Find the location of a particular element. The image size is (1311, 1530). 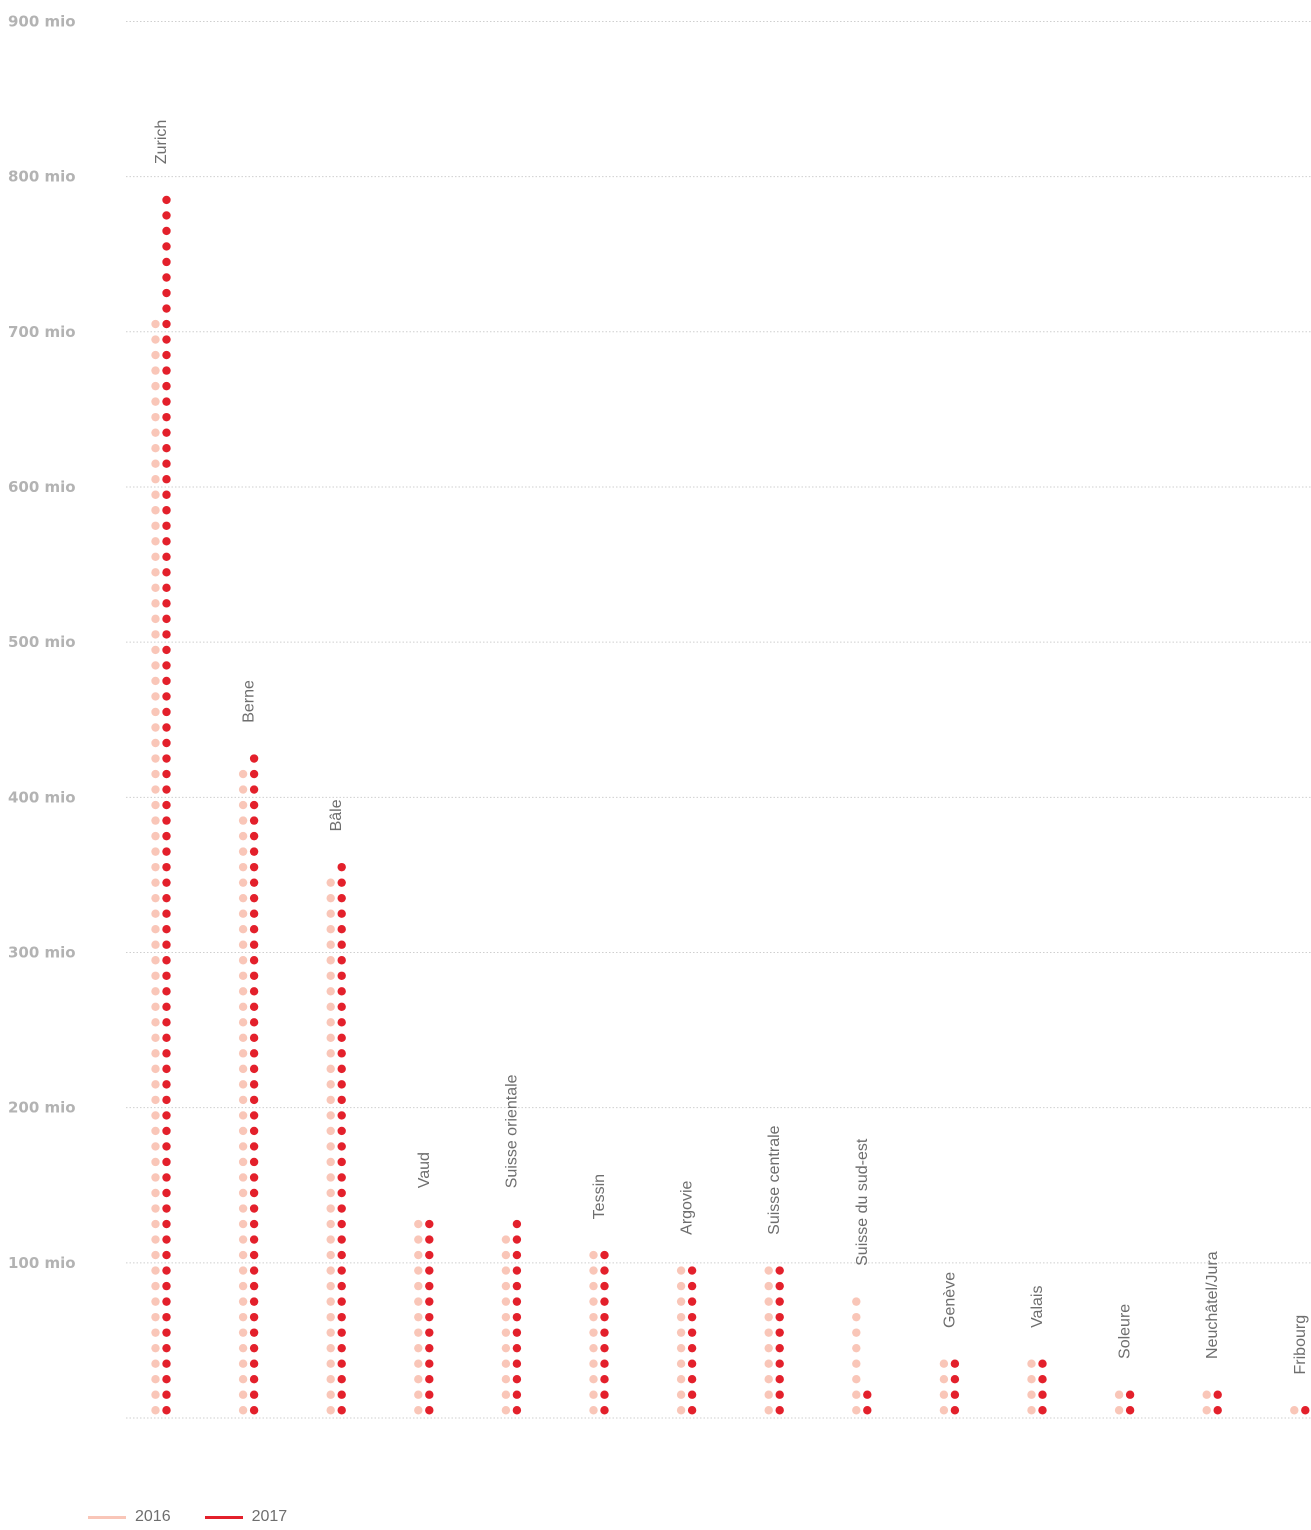

category-label: Valais is located at coordinates (1037, 1307).